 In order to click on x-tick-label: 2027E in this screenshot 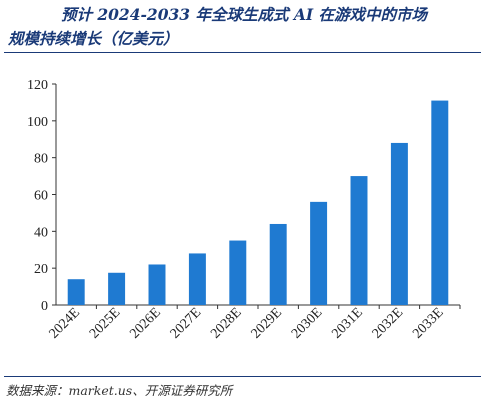, I will do `click(186, 323)`.